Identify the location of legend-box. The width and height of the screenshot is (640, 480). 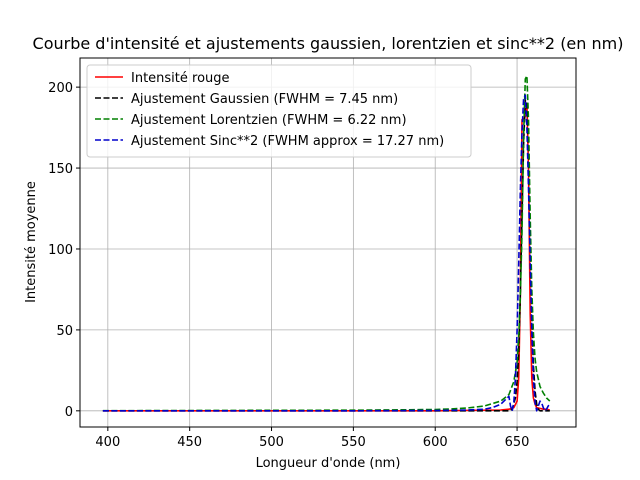
(279, 111).